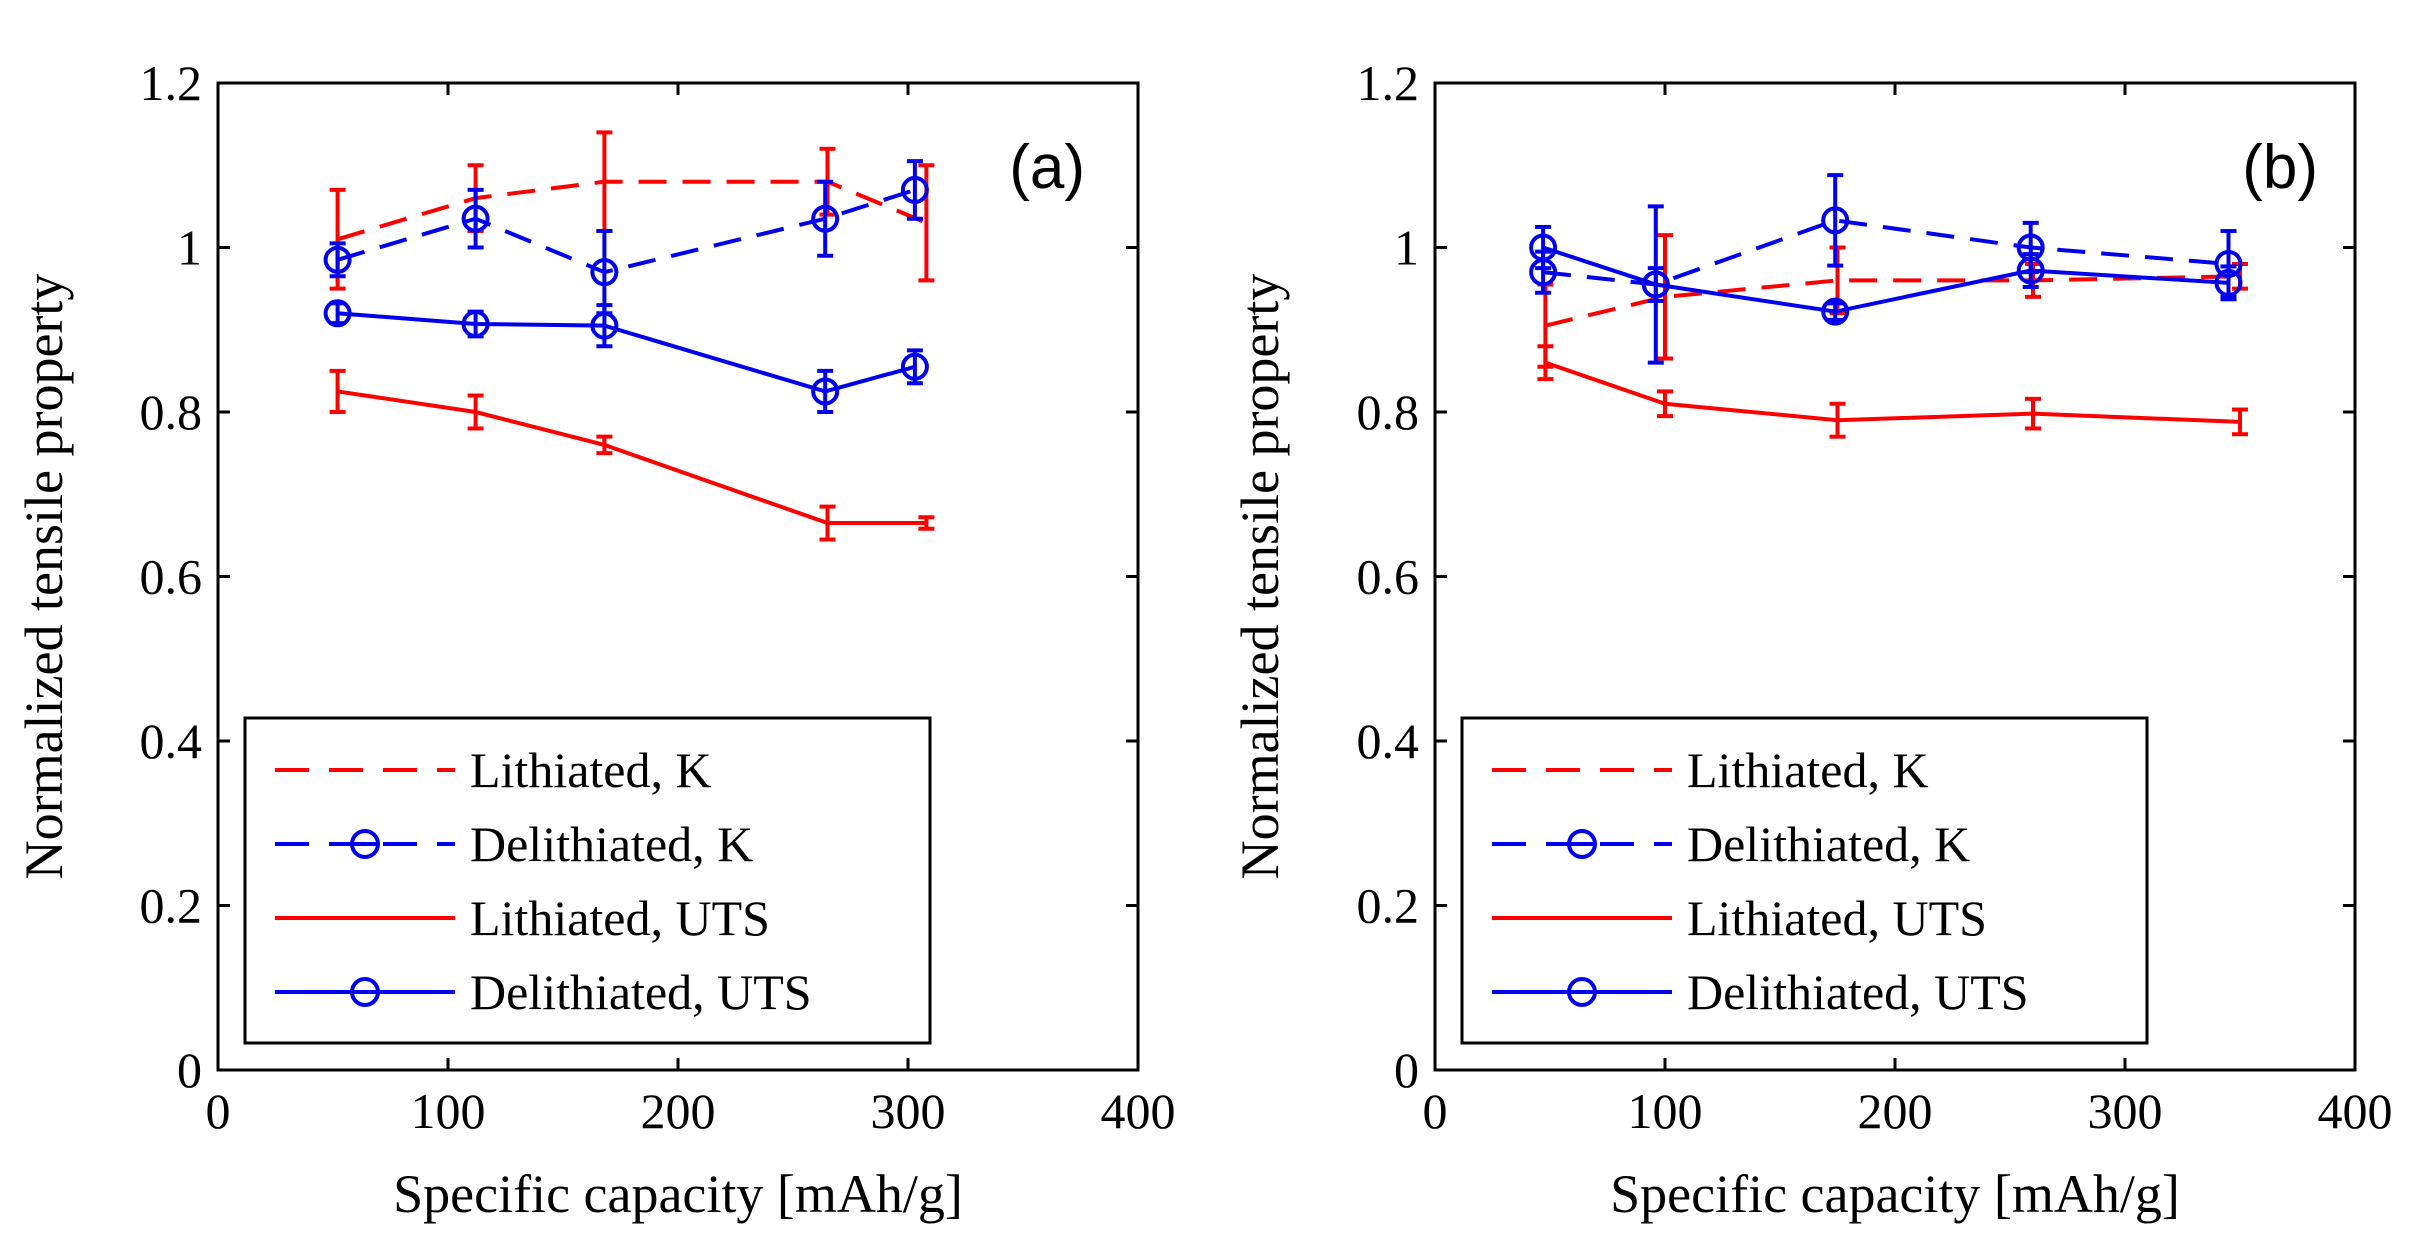  Describe the element at coordinates (626, 237) in the screenshot. I see `series-delithiated-k` at that location.